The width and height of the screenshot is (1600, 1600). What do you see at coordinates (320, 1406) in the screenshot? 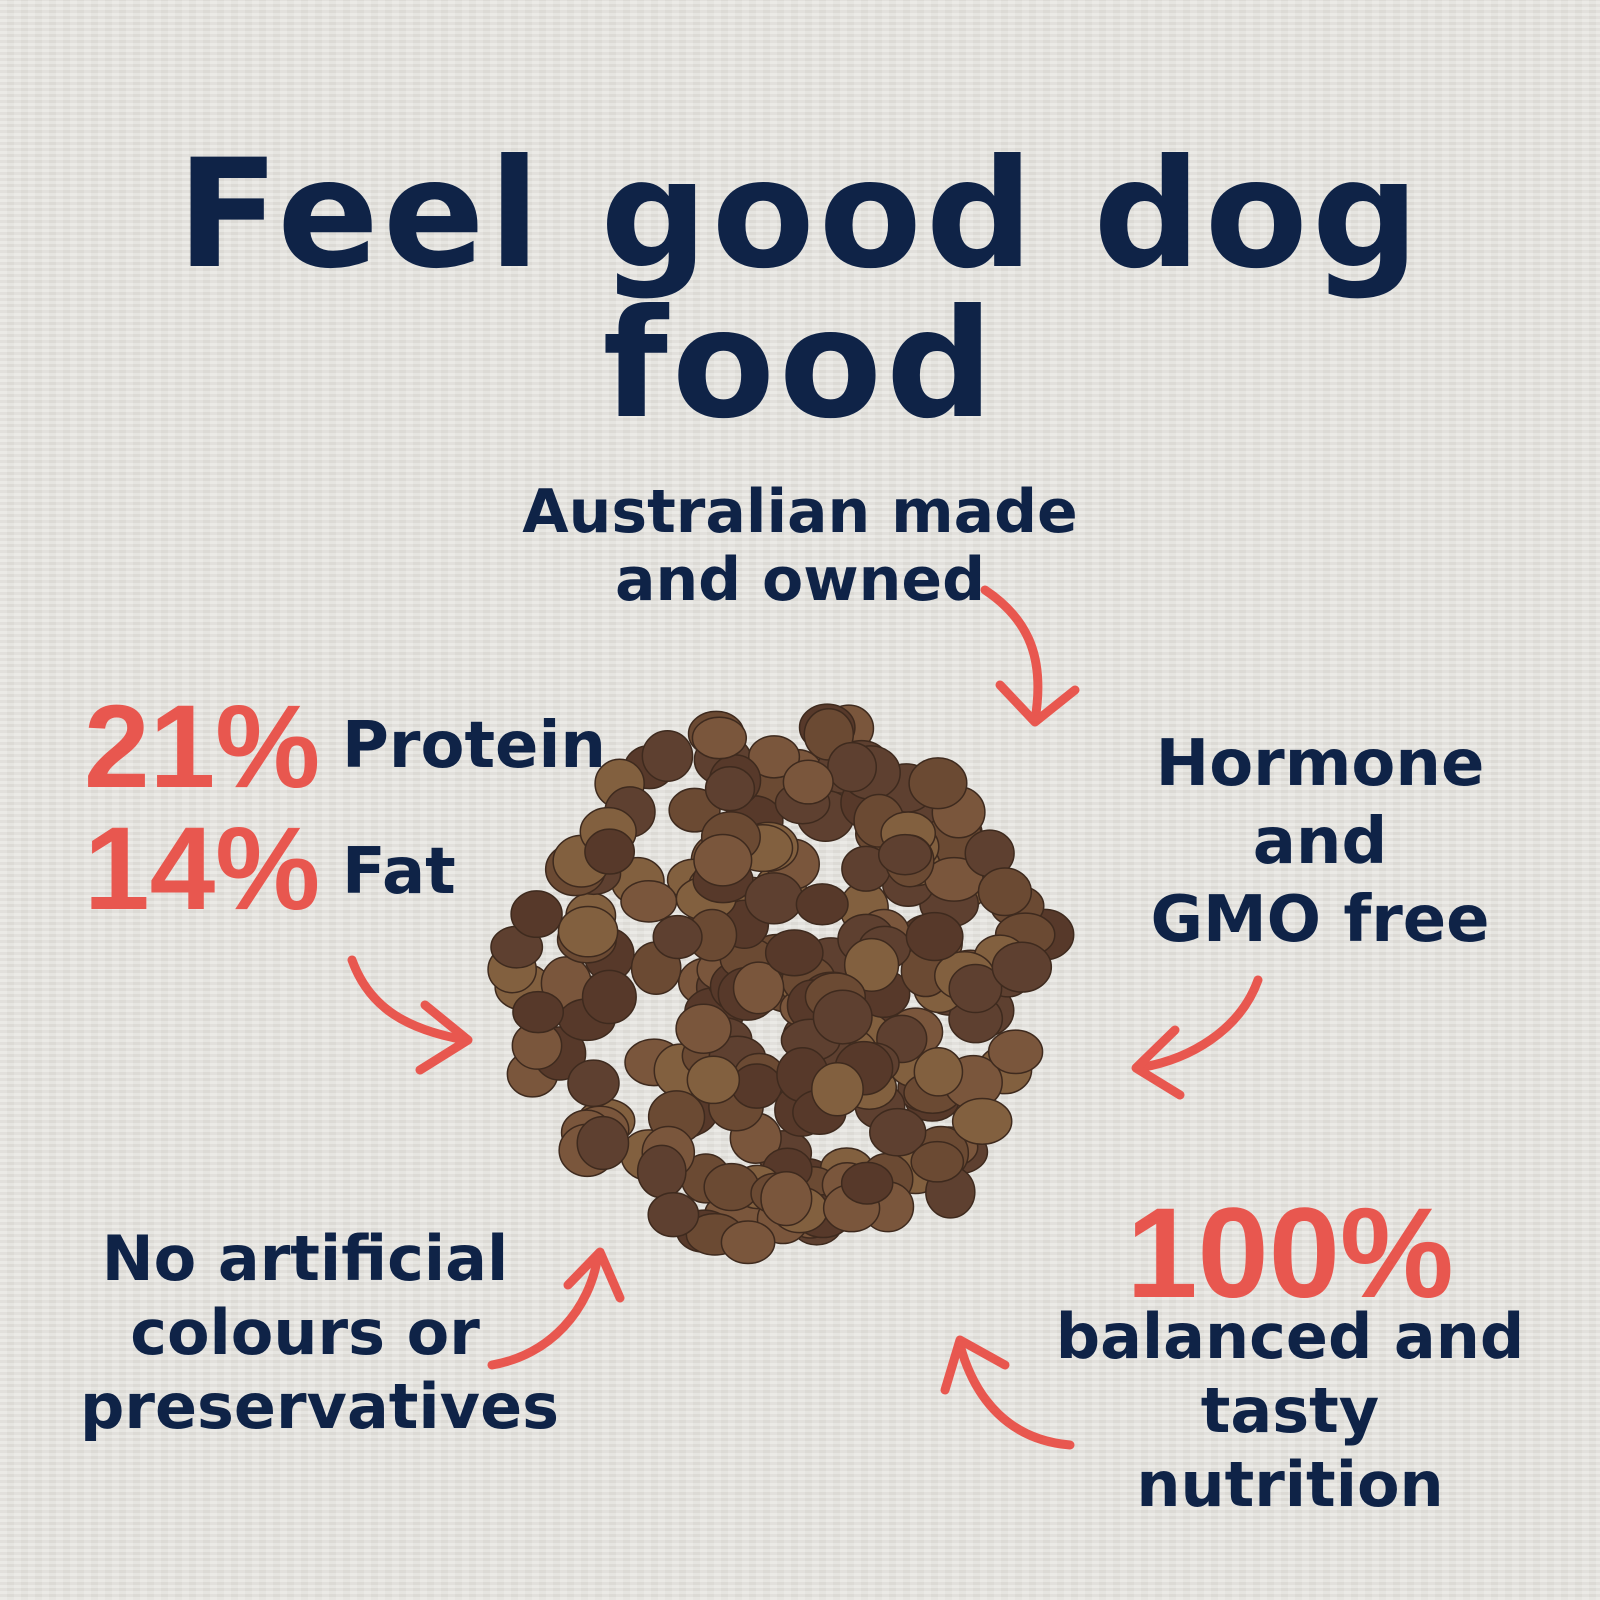
I see `callout-line: preservatives` at bounding box center [320, 1406].